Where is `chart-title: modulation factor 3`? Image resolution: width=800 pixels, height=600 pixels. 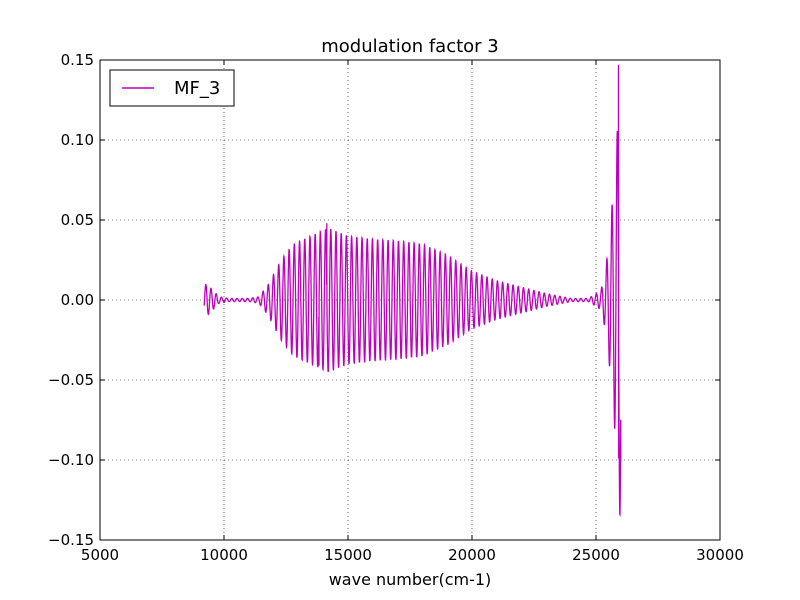
chart-title: modulation factor 3 is located at coordinates (410, 46).